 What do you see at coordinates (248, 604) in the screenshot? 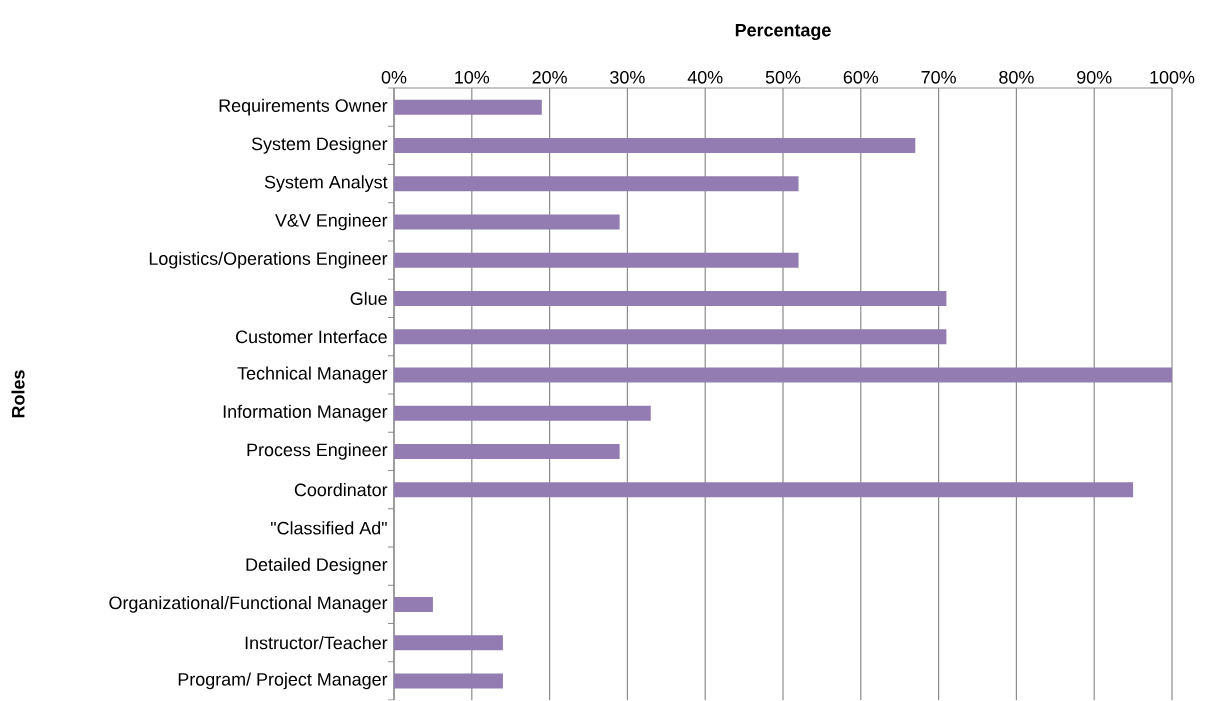
I see `y-tick-label: Organizational/Functional Manager` at bounding box center [248, 604].